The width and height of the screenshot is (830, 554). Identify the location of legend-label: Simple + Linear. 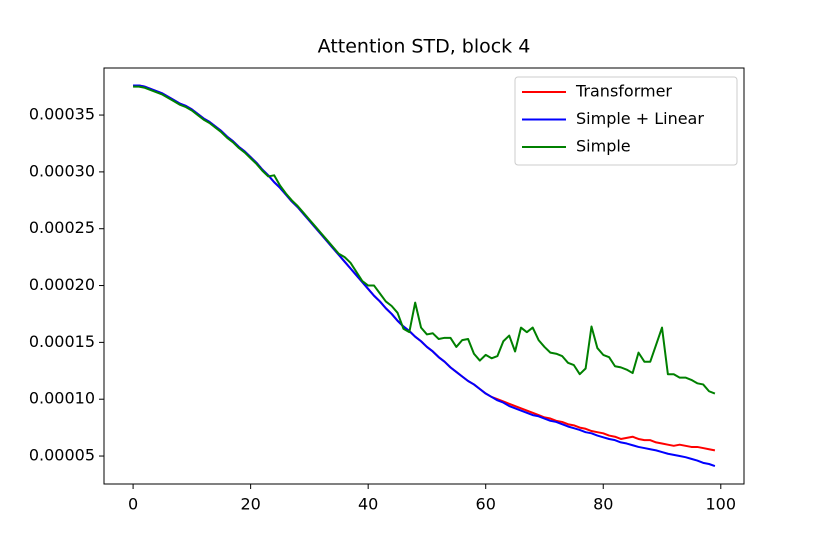
(640, 118).